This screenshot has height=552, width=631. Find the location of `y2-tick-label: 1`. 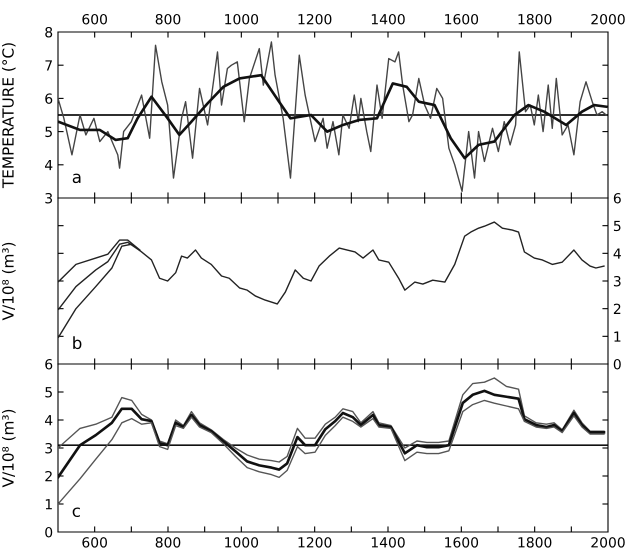

y2-tick-label: 1 is located at coordinates (617, 336).